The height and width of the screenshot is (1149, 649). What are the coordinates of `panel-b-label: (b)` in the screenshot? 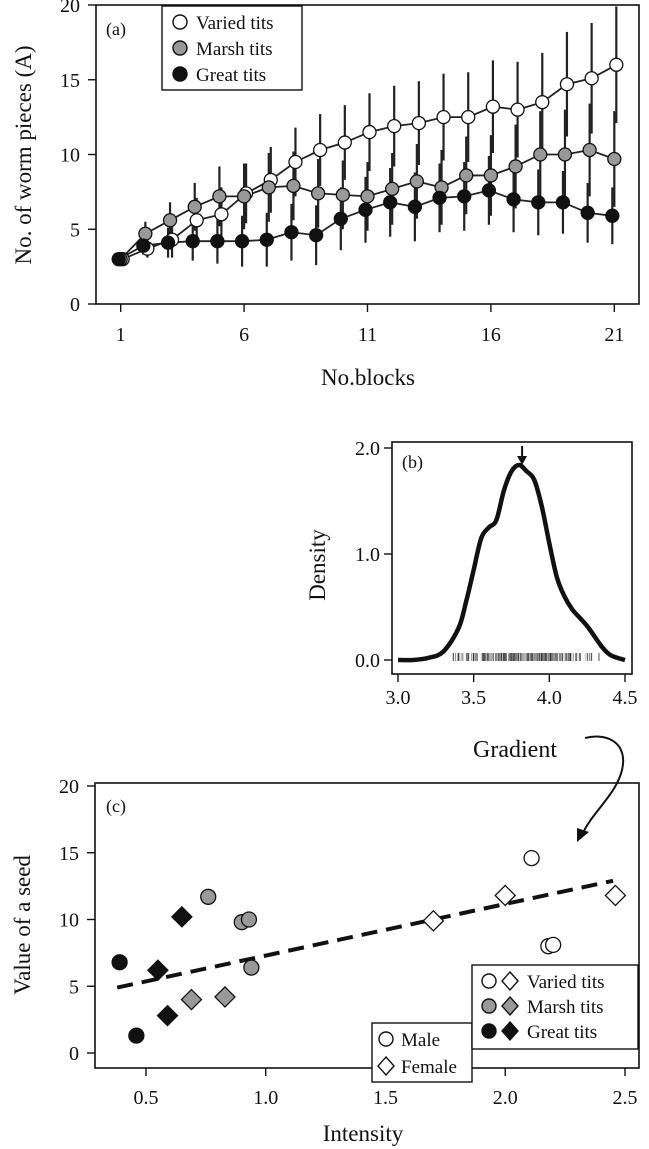 It's located at (412, 462).